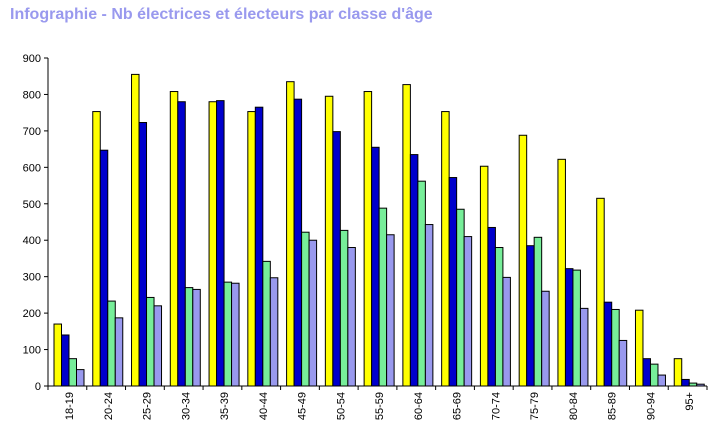  Describe the element at coordinates (32, 278) in the screenshot. I see `y-tick-label: 300` at that location.